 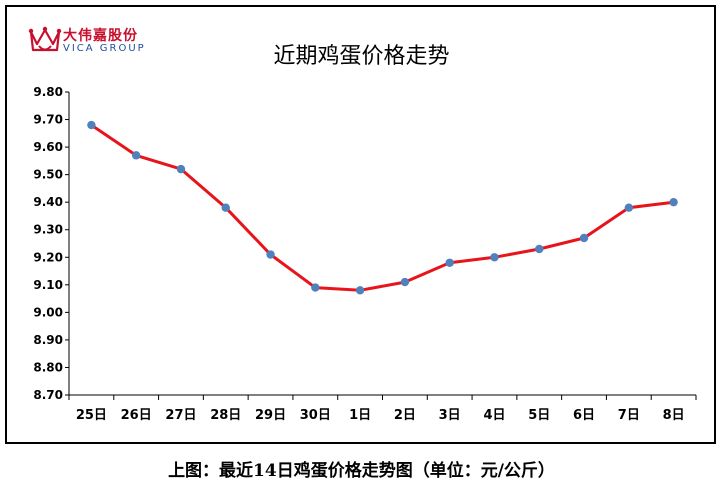 I want to click on y-tick-label: 9.00, so click(x=48, y=312).